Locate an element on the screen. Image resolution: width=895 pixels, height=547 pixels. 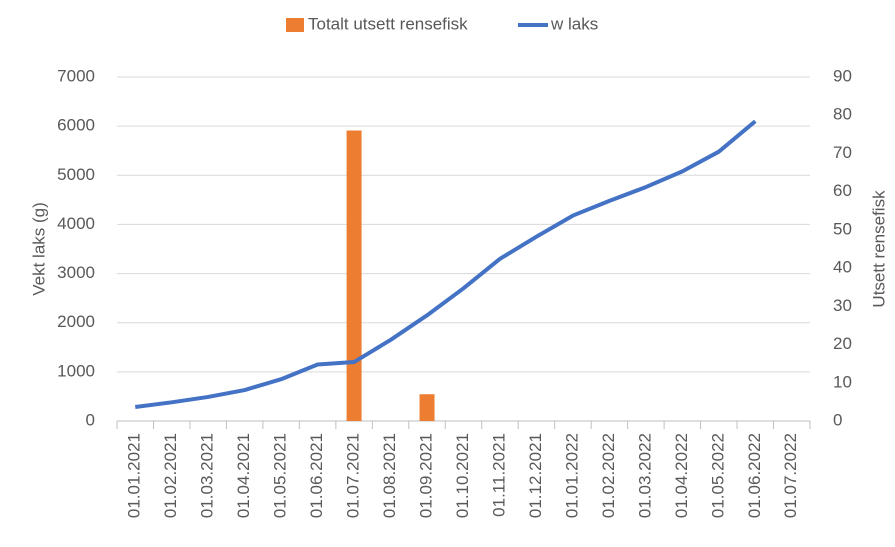
y2-tick-label: 20 is located at coordinates (842, 343).